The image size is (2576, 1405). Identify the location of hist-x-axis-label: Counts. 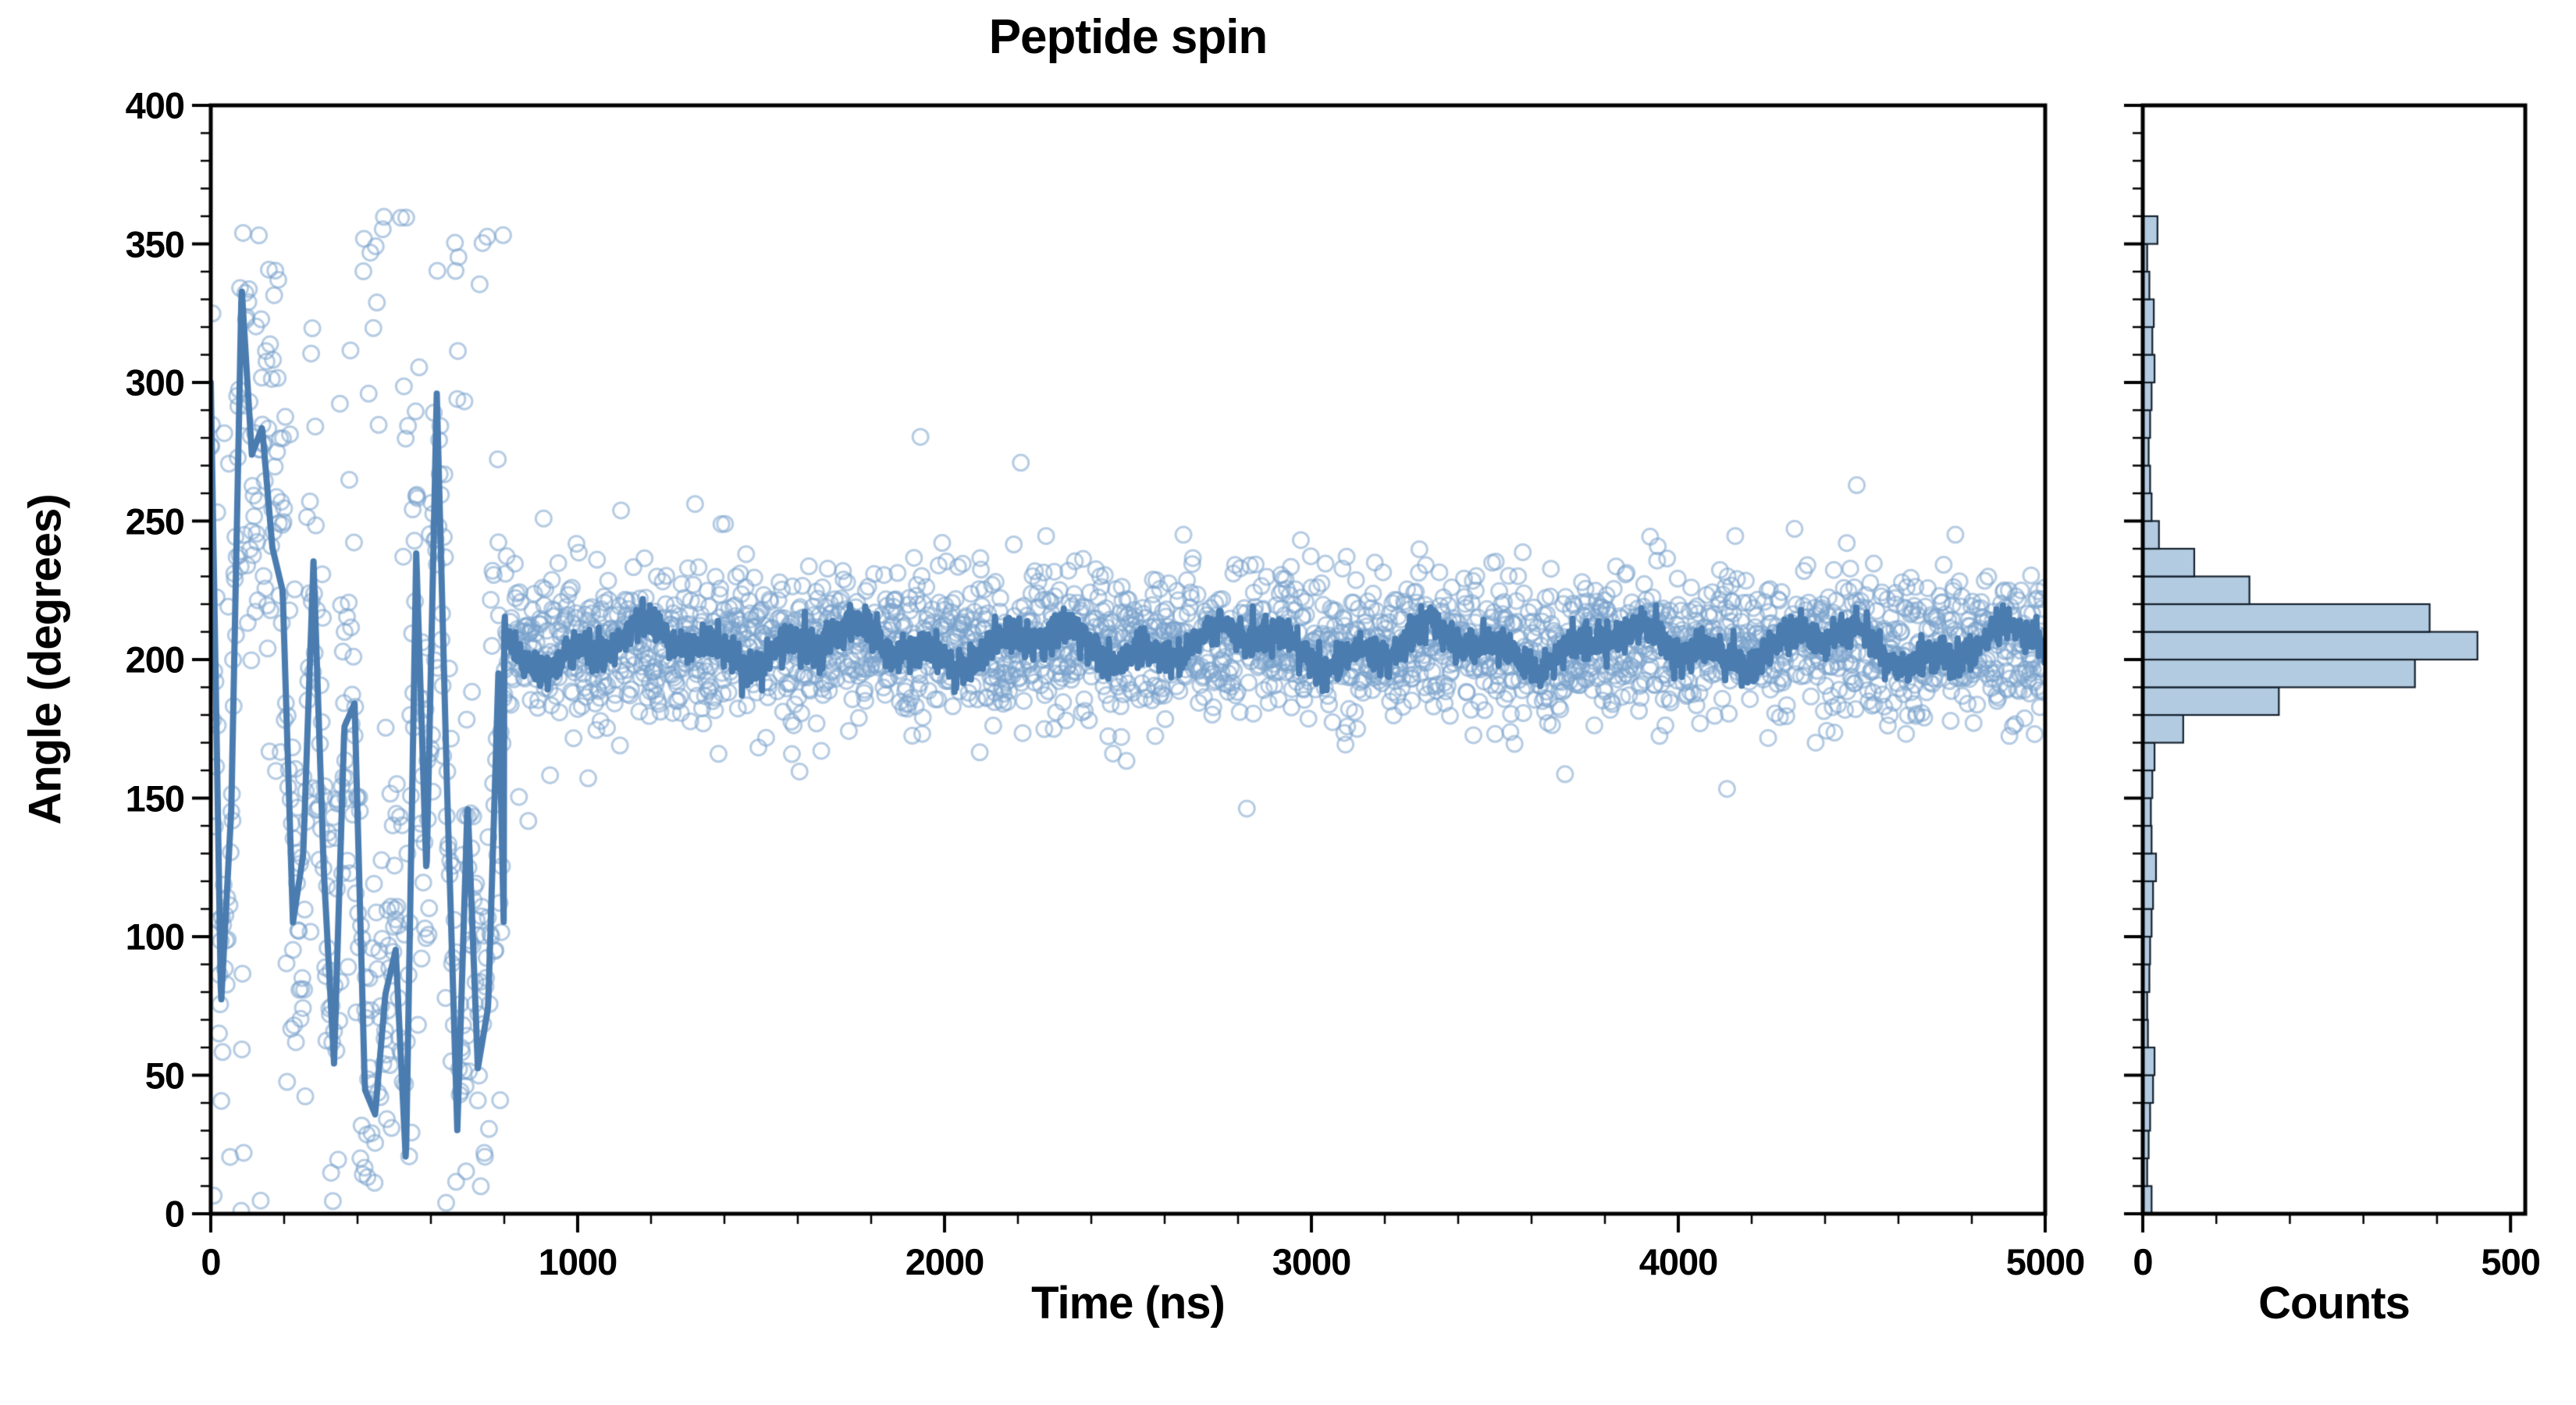
(2334, 1303).